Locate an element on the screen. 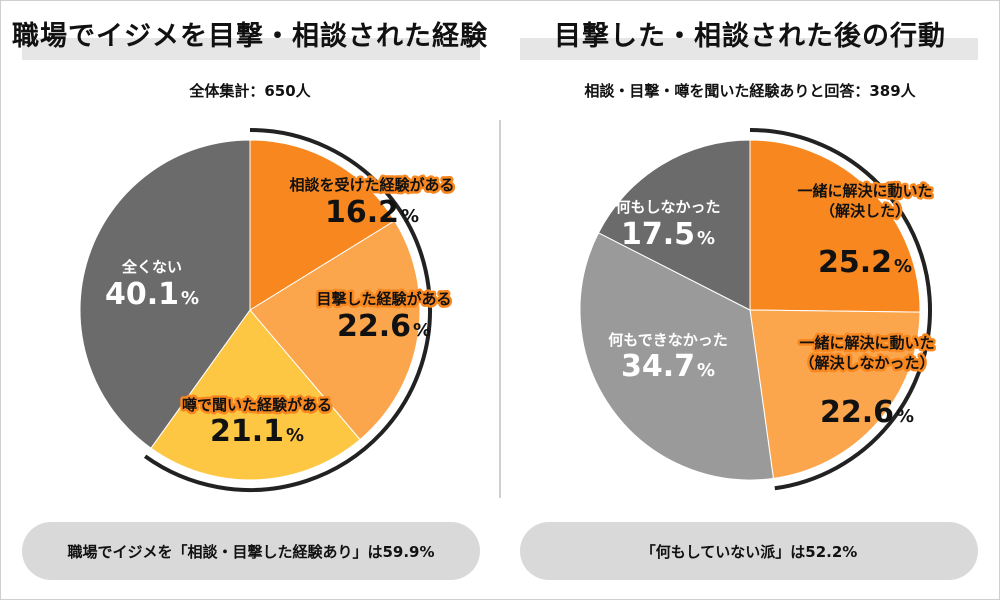  slice-label: 全くない is located at coordinates (151, 267).